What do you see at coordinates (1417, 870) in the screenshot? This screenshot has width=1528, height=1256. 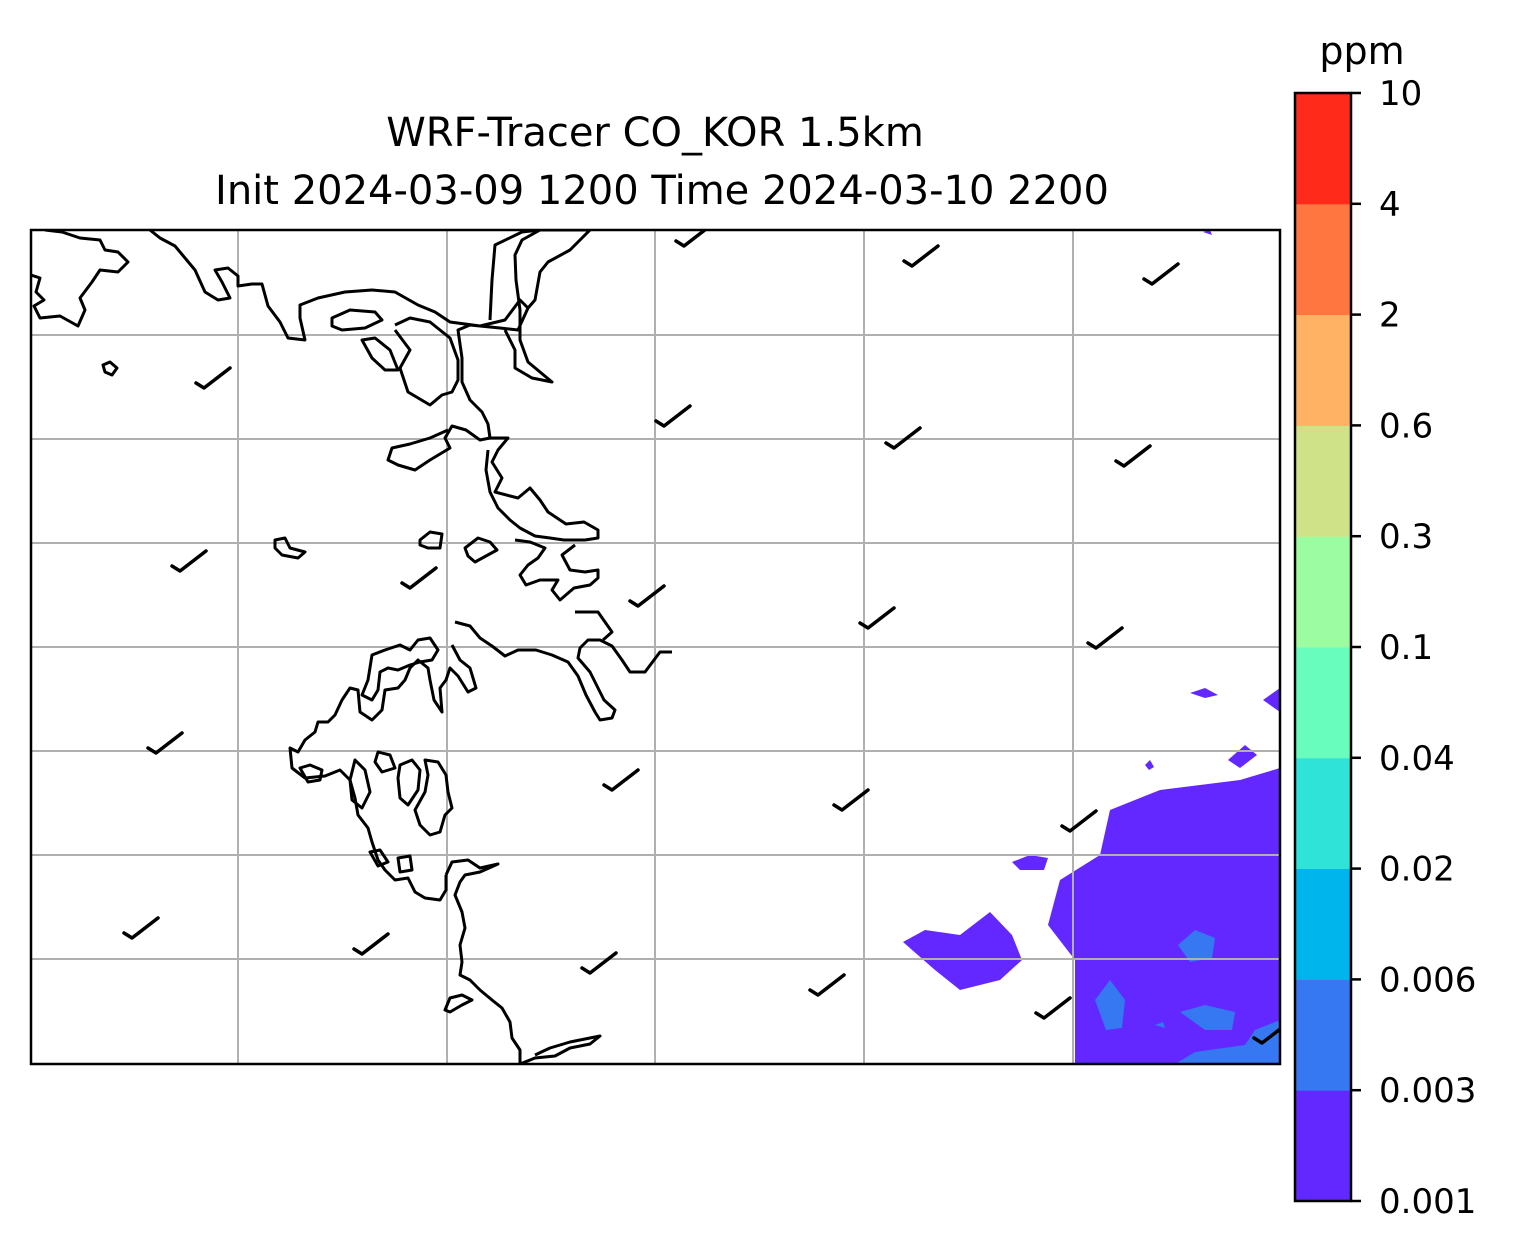 I see `colorbar-tick-label: 0.02` at bounding box center [1417, 870].